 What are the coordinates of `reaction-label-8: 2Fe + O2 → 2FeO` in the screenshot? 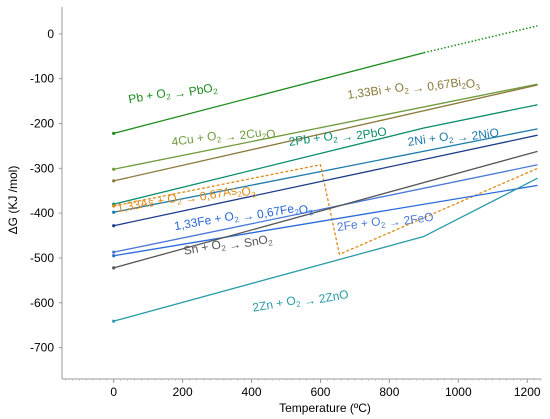 It's located at (385, 222).